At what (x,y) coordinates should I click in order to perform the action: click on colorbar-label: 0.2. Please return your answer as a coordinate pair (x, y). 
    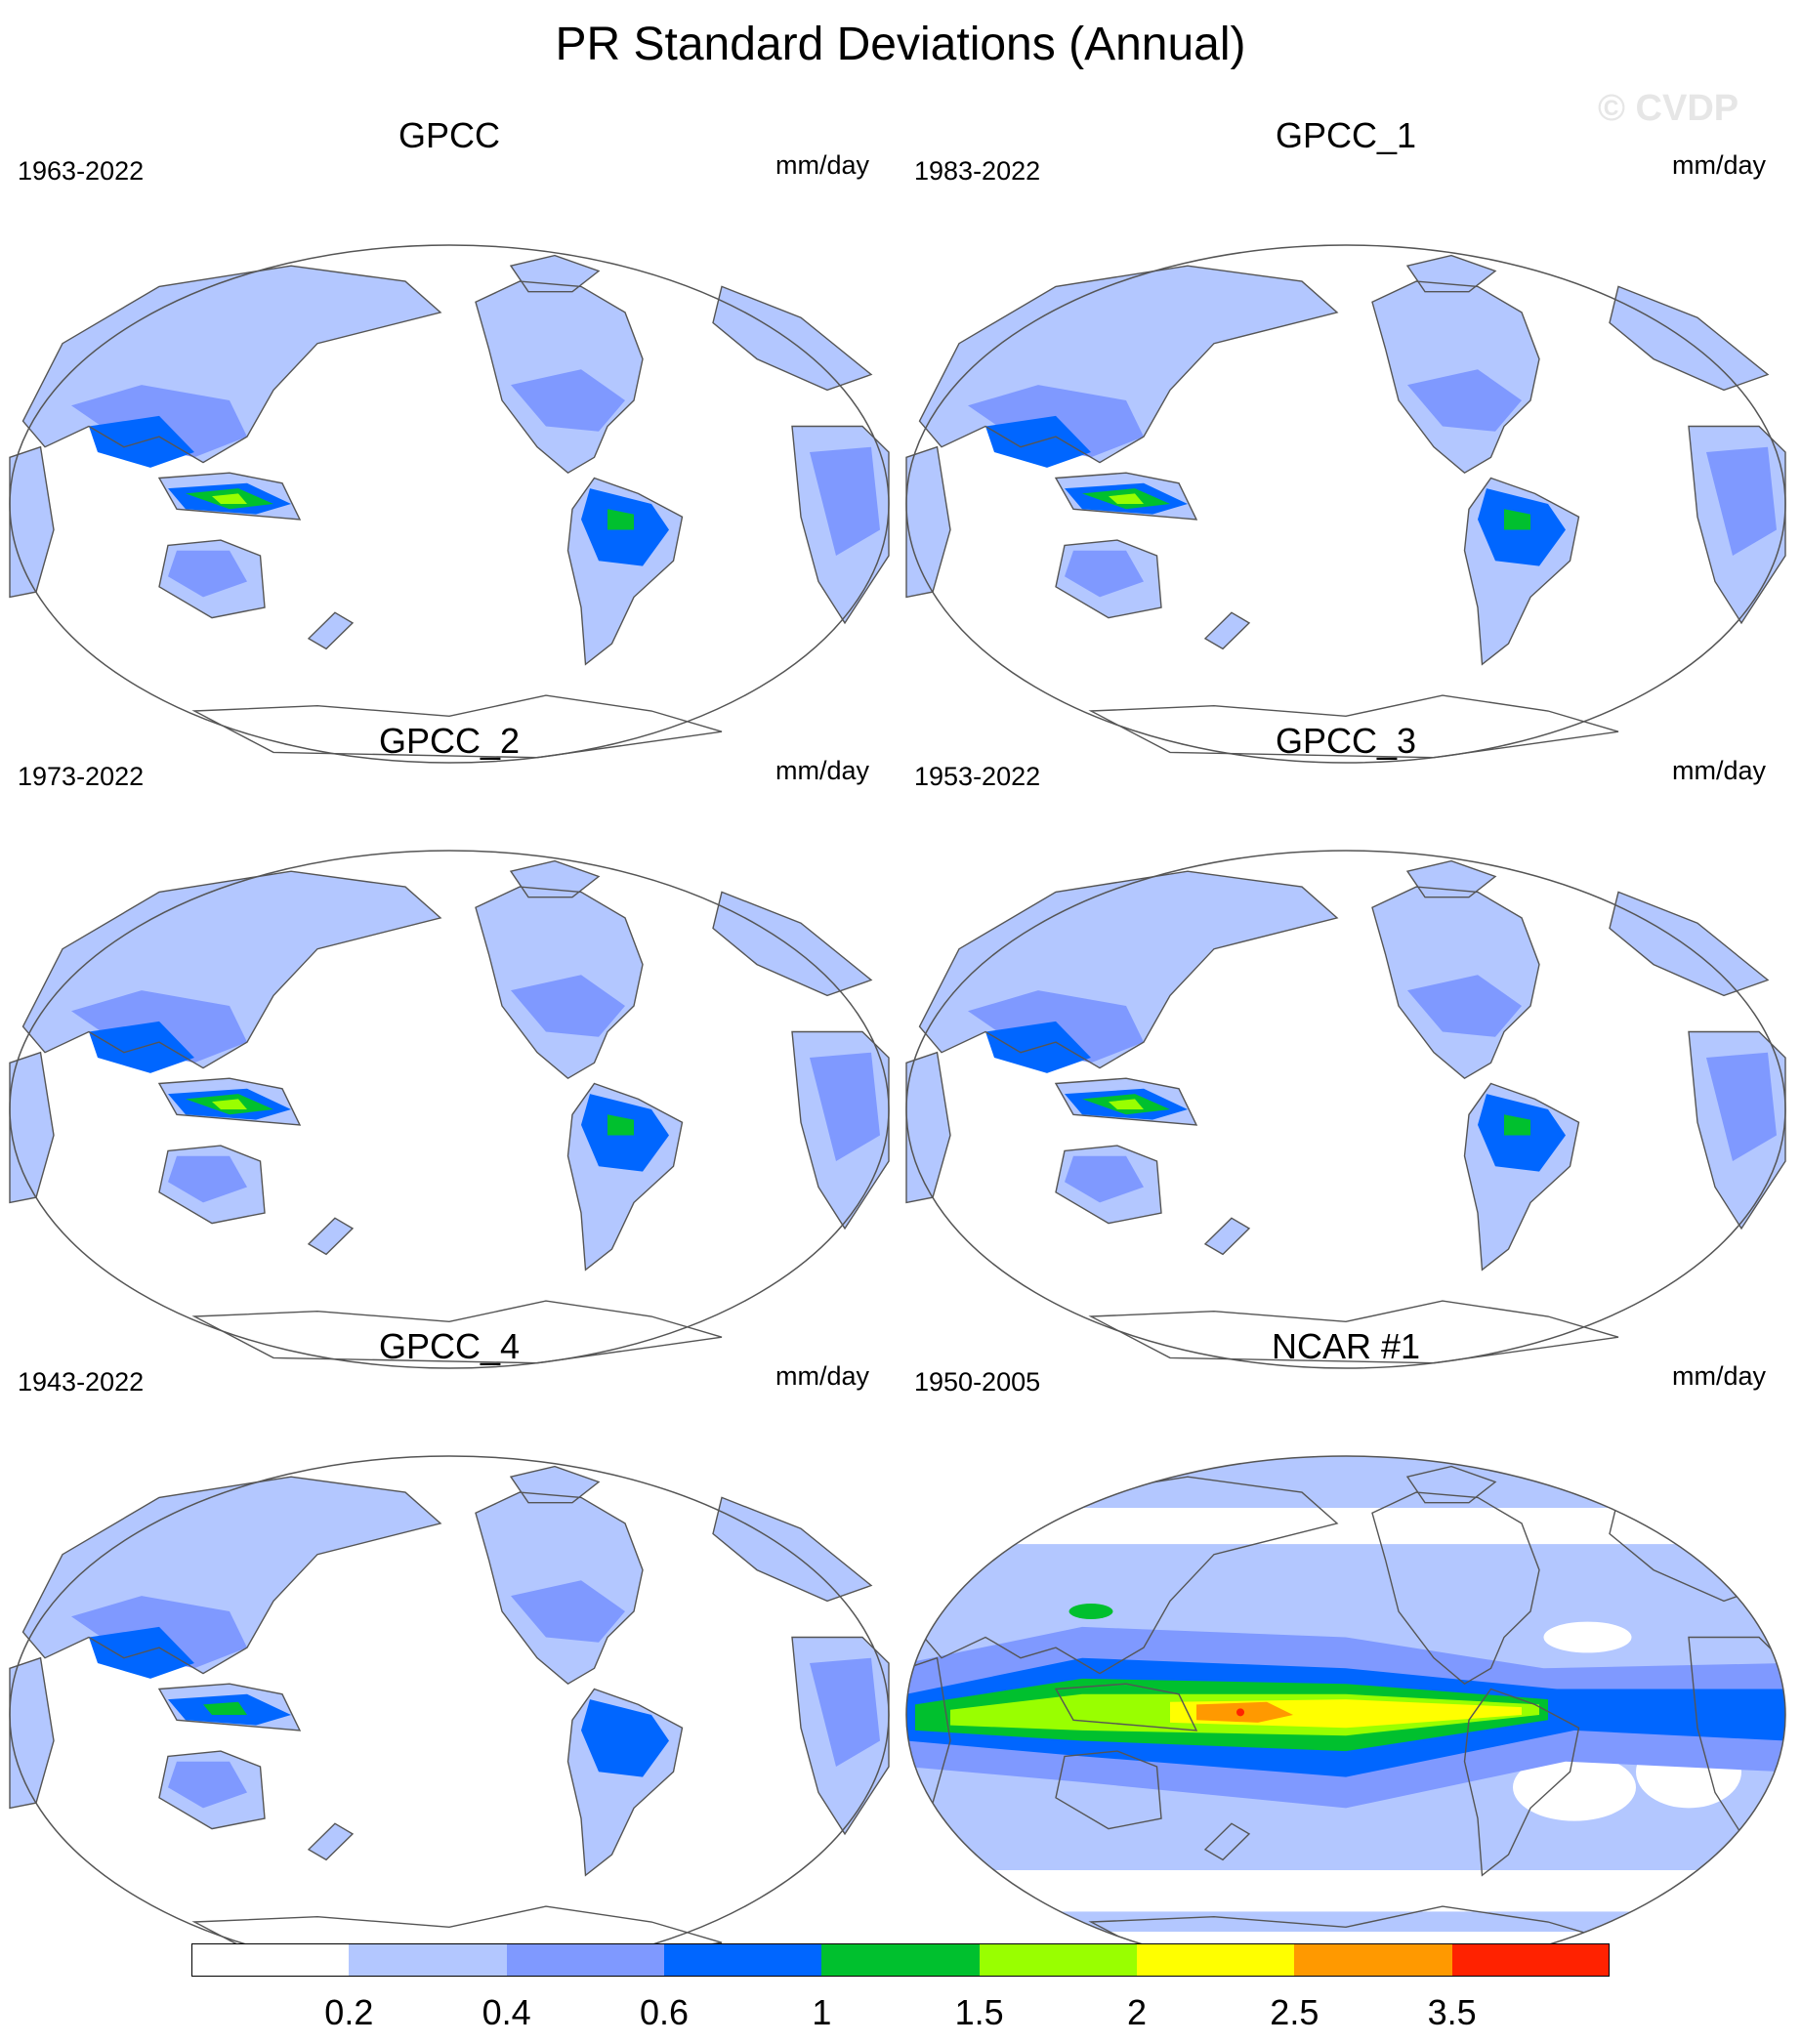
    Looking at the image, I should click on (349, 2012).